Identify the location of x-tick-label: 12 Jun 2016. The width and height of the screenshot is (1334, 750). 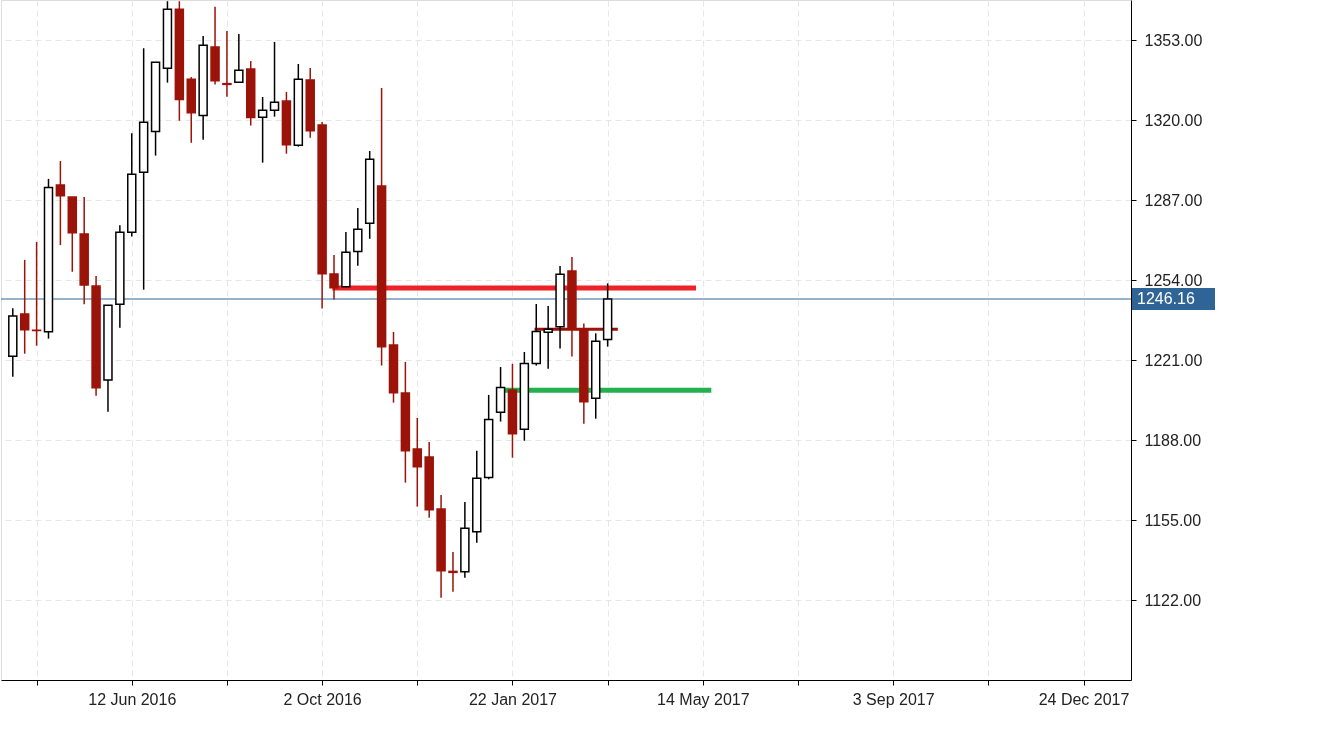
(132, 699).